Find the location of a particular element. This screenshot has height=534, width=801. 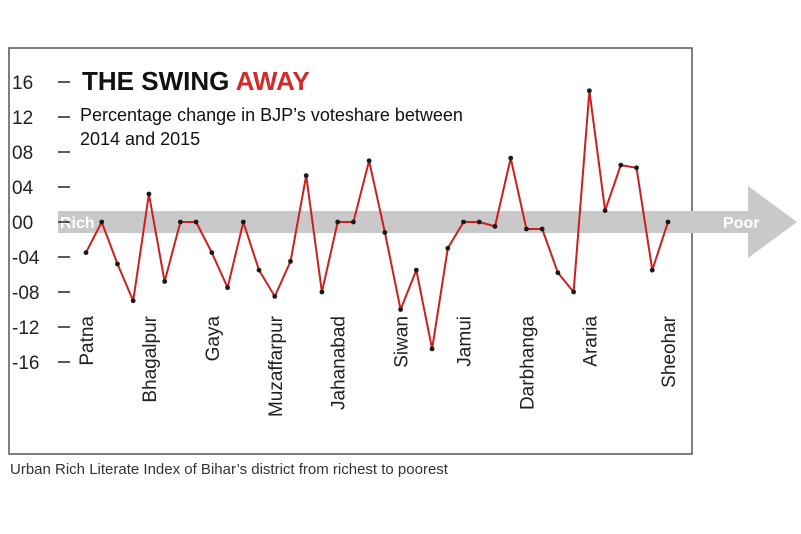

arrow-label-rich: Rich is located at coordinates (77, 223).